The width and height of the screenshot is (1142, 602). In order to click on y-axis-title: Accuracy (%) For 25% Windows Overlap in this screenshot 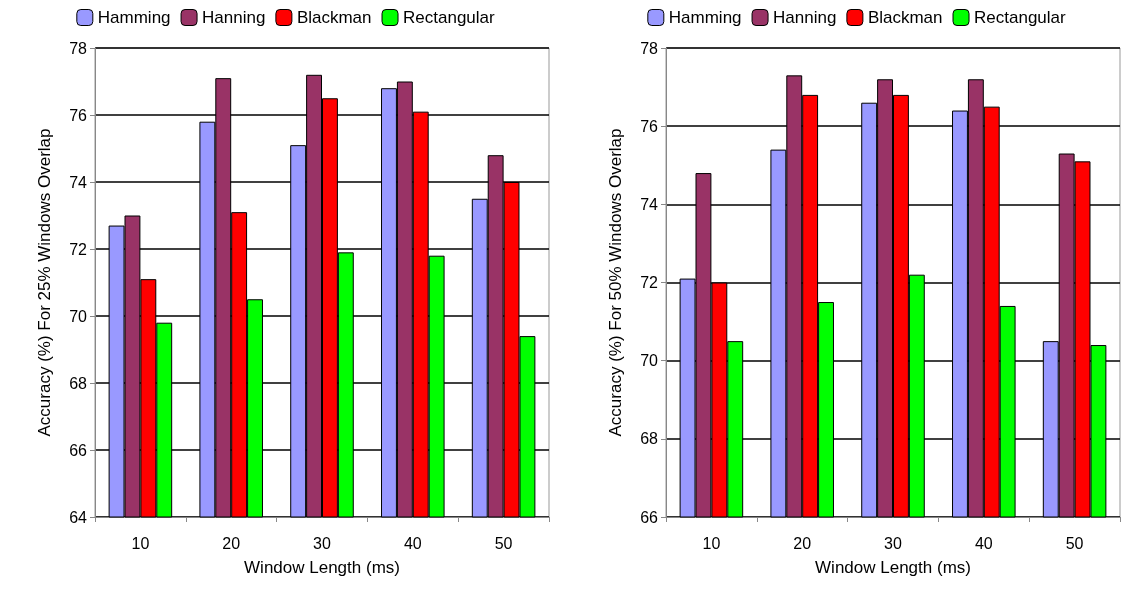, I will do `click(44, 282)`.